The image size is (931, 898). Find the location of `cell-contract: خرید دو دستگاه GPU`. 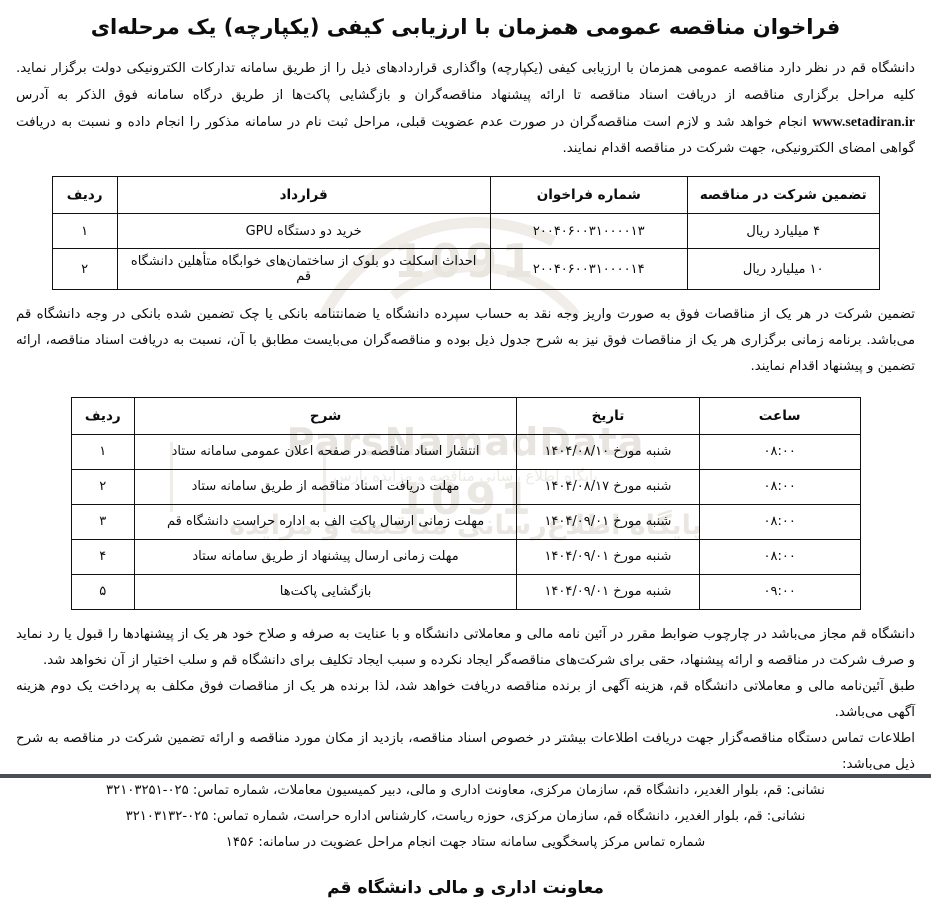

cell-contract: خرید دو دستگاه GPU is located at coordinates (303, 231).